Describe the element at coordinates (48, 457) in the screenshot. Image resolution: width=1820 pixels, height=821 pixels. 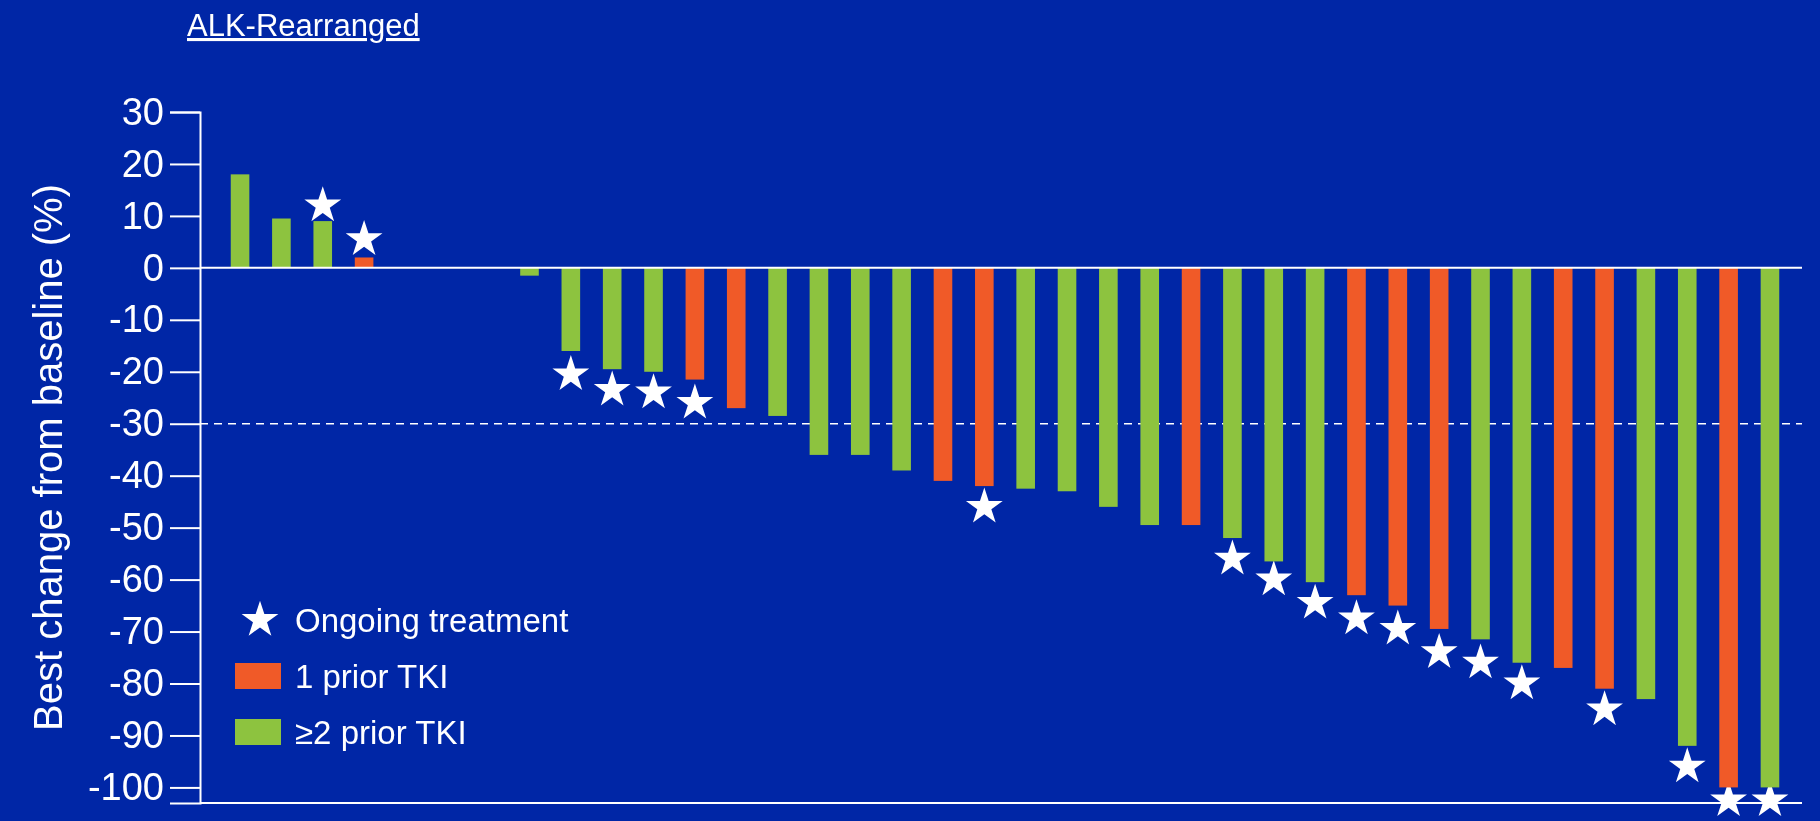
I see `y-axis-title: Best change from baseline (%)` at that location.